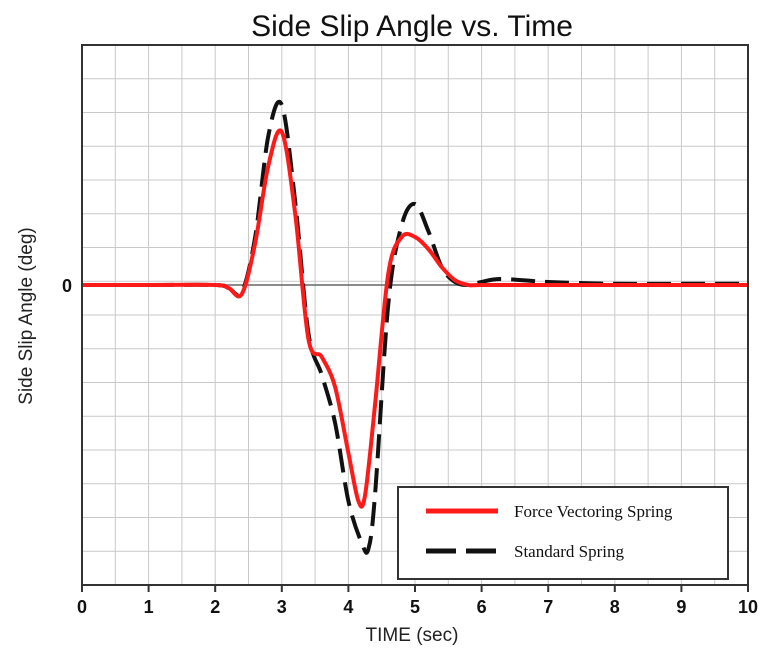  I want to click on legend-label-standard: Standard Spring, so click(569, 551).